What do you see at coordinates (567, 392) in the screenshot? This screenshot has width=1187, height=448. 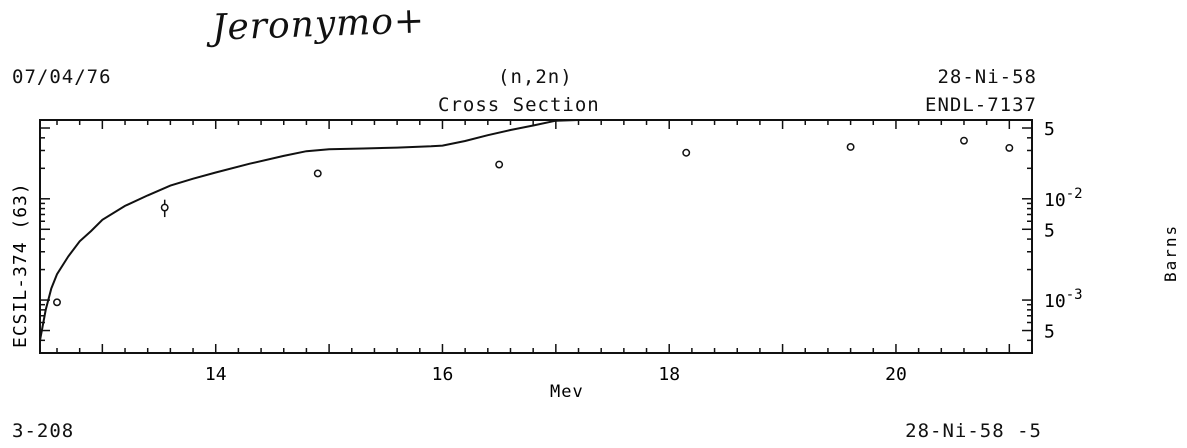 I see `x-axis-title: Mev` at bounding box center [567, 392].